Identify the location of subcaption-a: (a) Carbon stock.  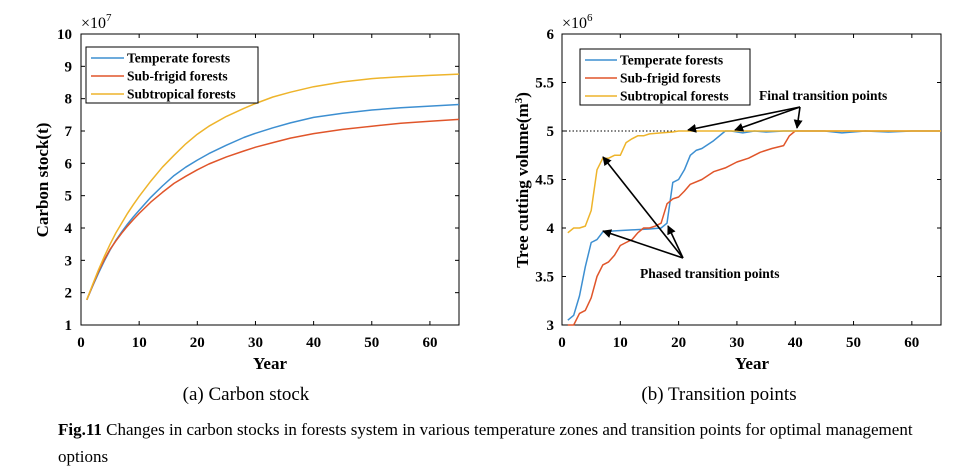
(246, 394).